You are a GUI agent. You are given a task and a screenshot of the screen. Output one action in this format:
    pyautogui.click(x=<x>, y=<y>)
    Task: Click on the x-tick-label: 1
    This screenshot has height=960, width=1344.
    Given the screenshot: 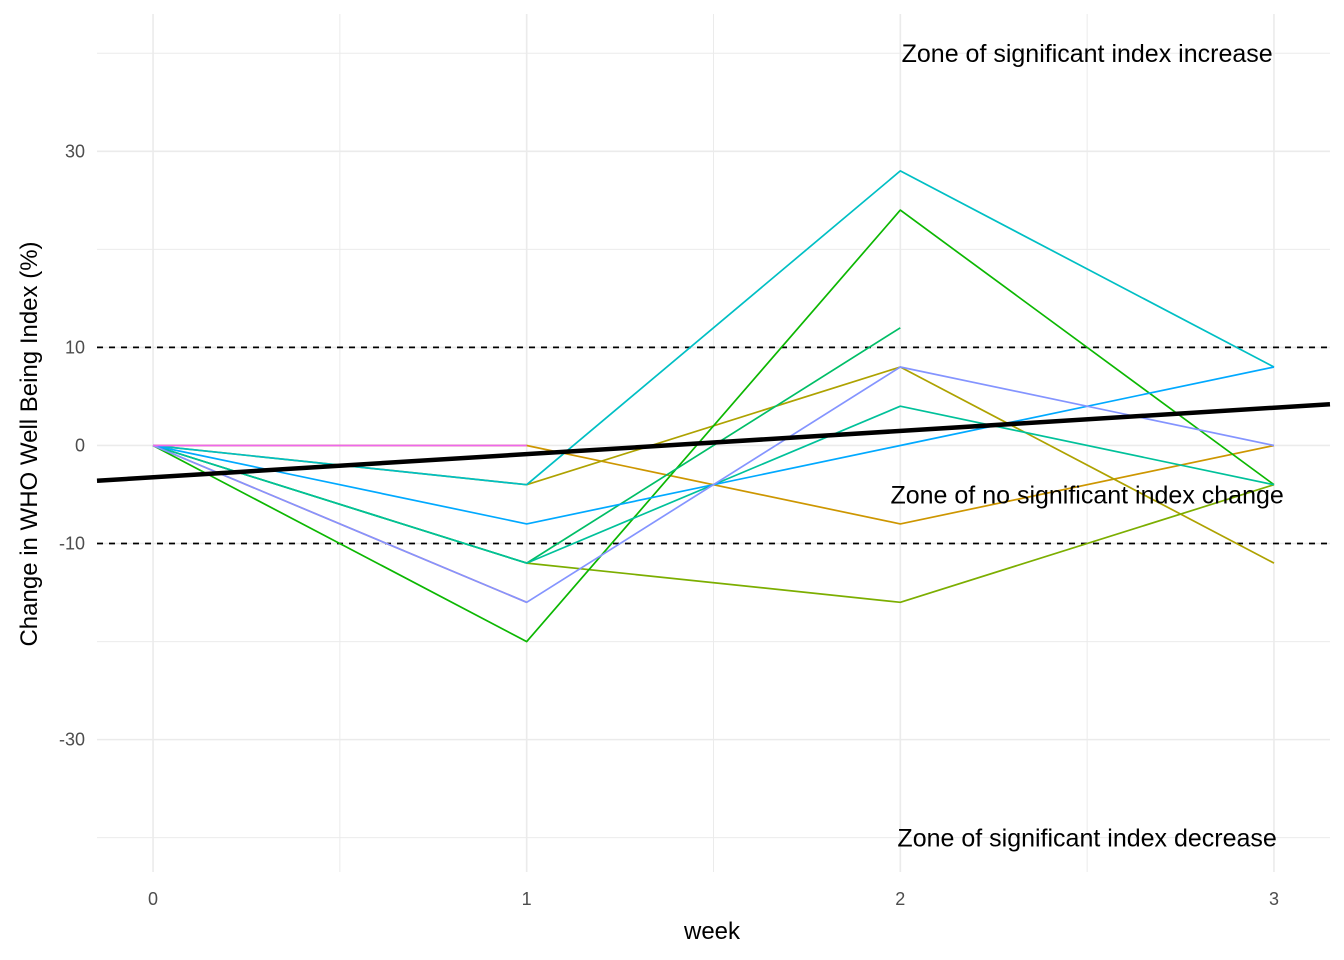 What is the action you would take?
    pyautogui.click(x=527, y=899)
    